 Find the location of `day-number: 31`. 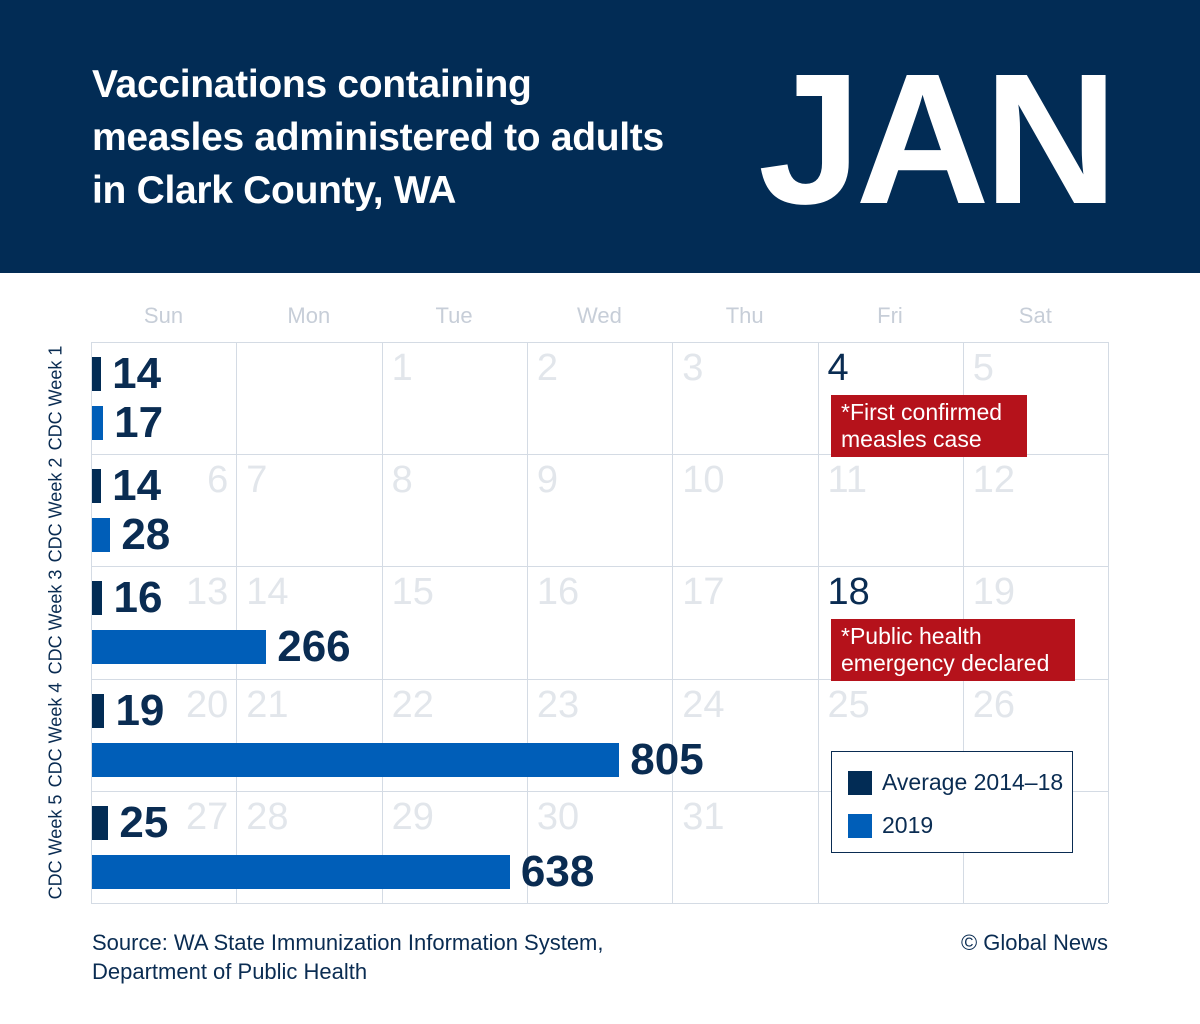

day-number: 31 is located at coordinates (703, 816).